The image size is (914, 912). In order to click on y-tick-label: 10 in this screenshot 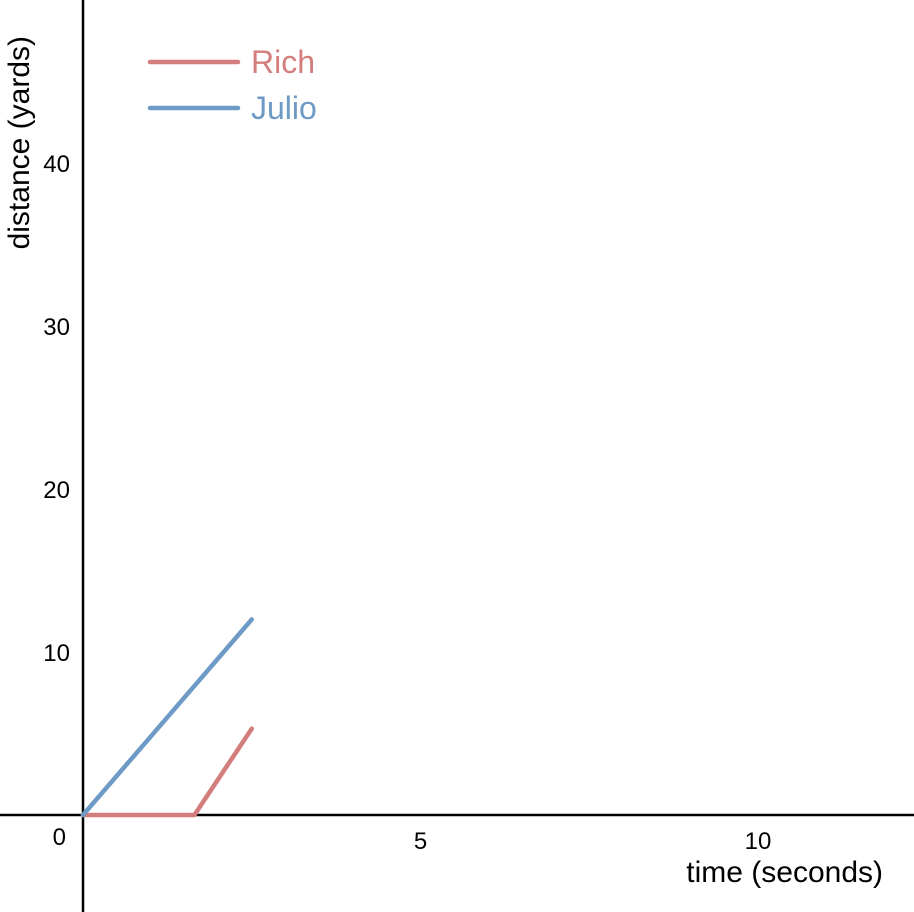, I will do `click(56, 653)`.